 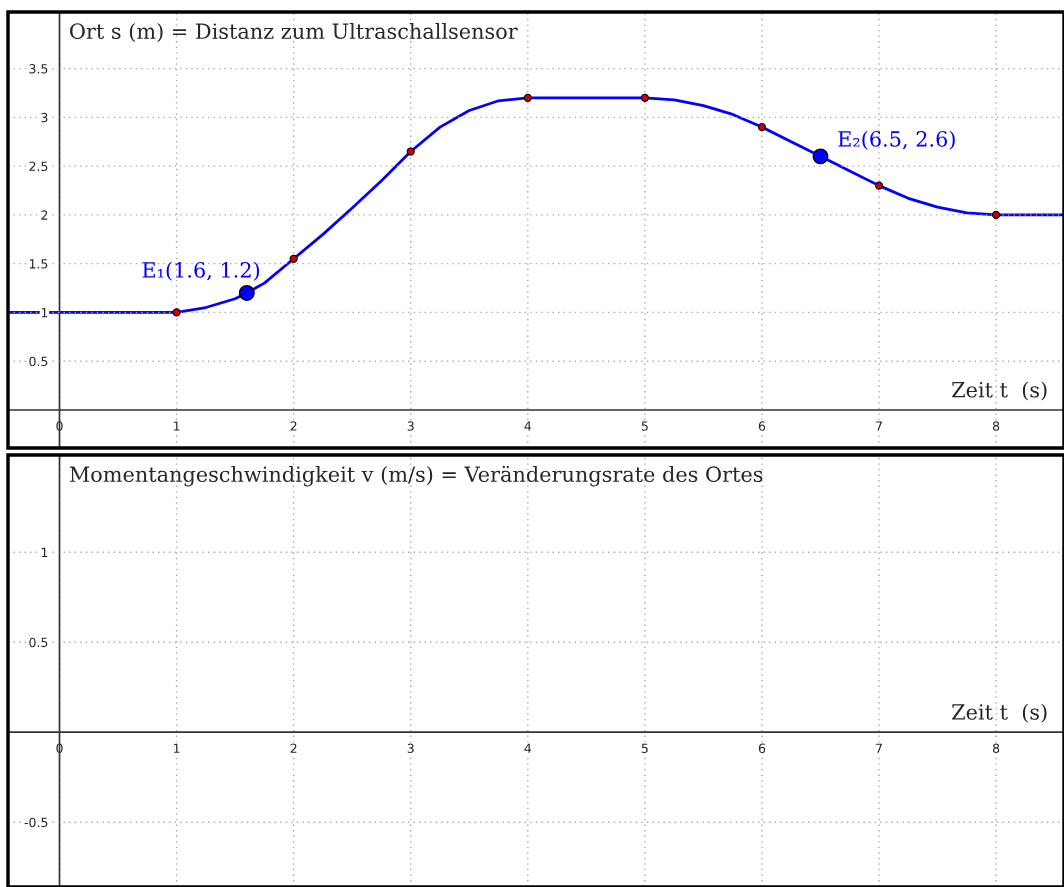 What do you see at coordinates (38, 69) in the screenshot?
I see `y-tick-label: 3.5` at bounding box center [38, 69].